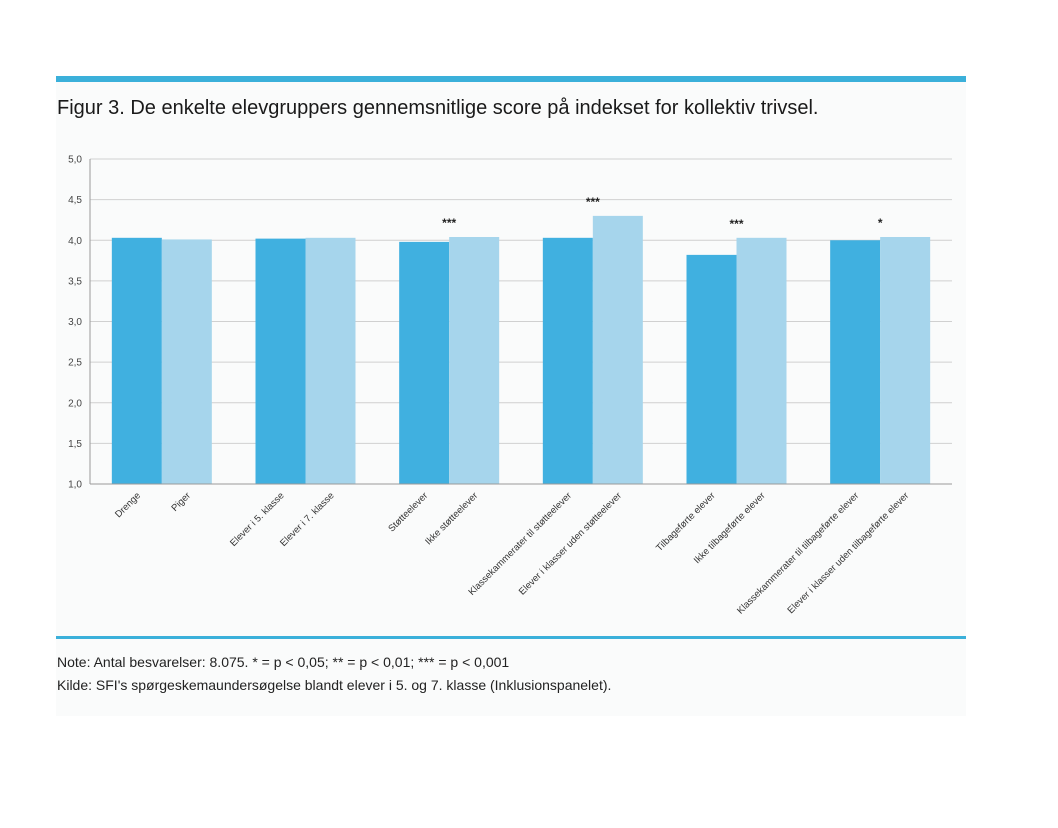 Image resolution: width=1058 pixels, height=828 pixels. I want to click on y-tick-label: 4,0, so click(75, 241).